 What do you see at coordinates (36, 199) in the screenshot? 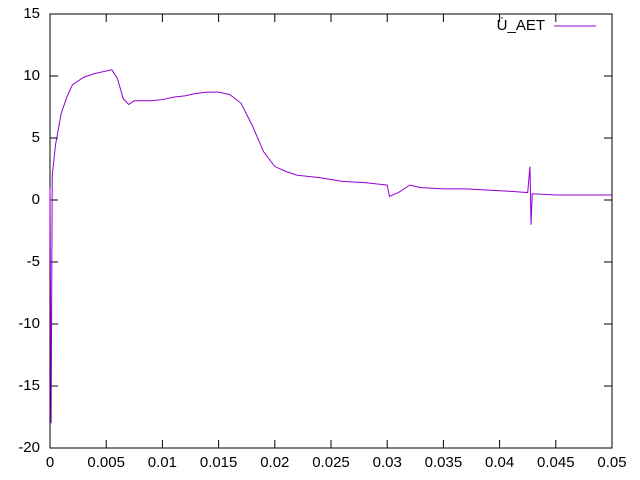
I see `y-tick-label: 0` at bounding box center [36, 199].